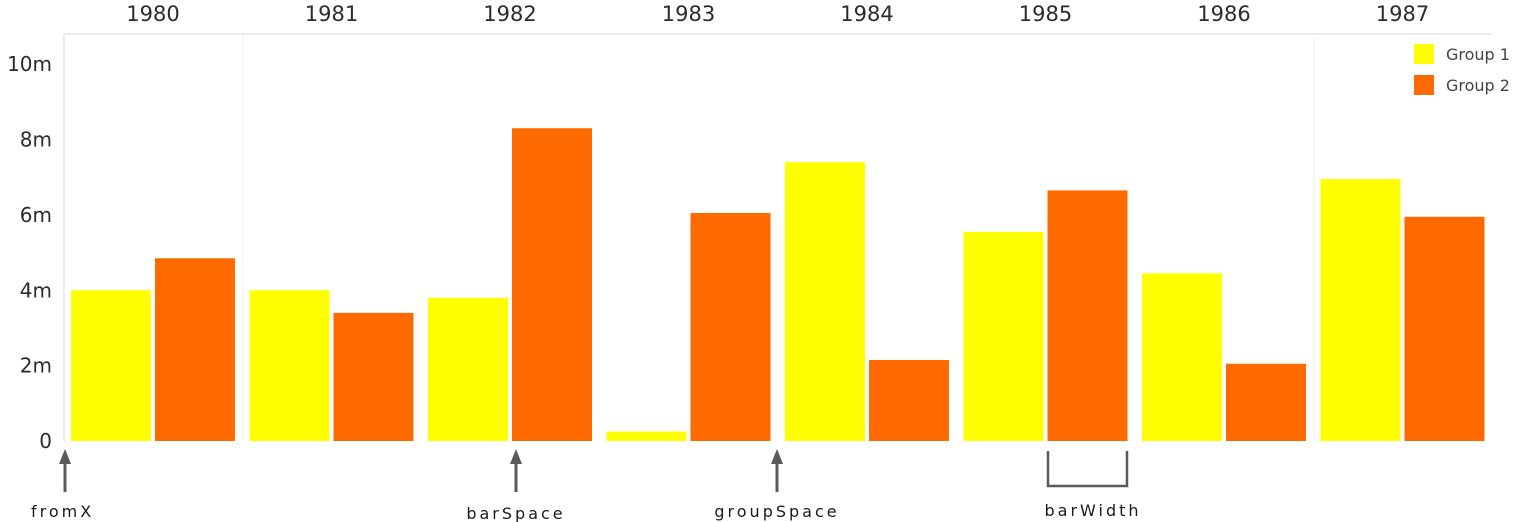  What do you see at coordinates (1092, 510) in the screenshot?
I see `annotation-label: barWidth` at bounding box center [1092, 510].